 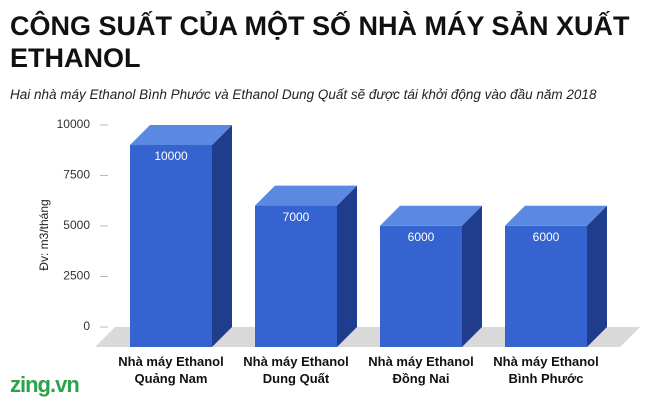 I want to click on x-tick-label: Nhà máy Ethanol Đồng Nai, so click(x=421, y=370).